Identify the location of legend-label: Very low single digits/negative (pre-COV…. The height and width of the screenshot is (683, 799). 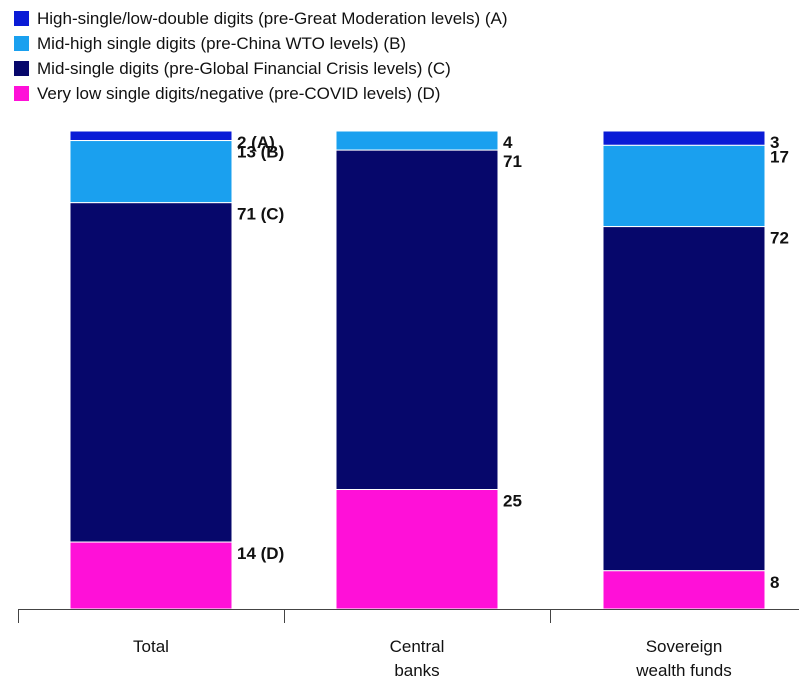
(239, 93).